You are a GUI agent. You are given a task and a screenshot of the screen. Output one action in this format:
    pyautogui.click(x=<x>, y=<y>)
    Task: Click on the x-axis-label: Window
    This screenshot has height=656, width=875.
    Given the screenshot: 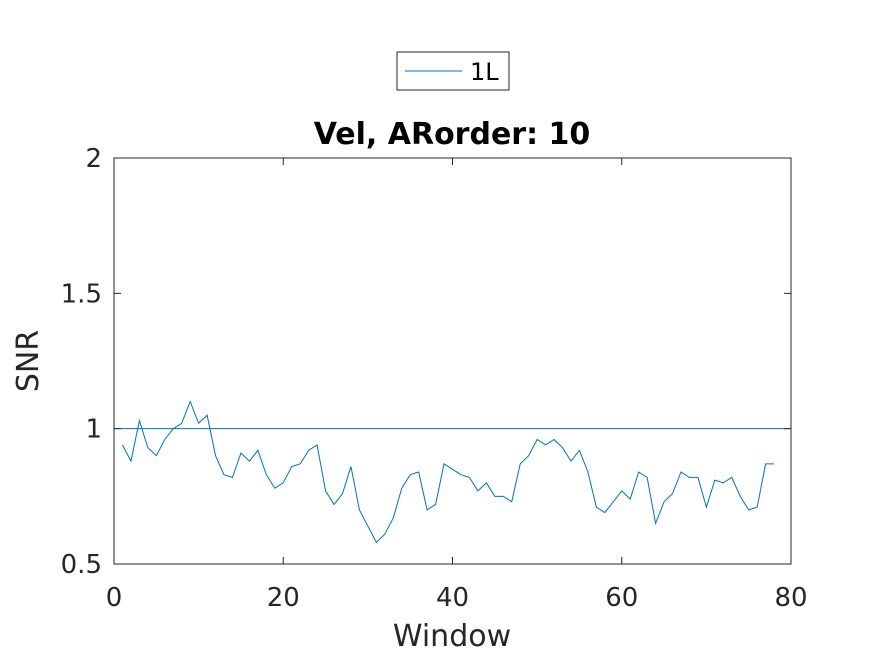 What is the action you would take?
    pyautogui.click(x=452, y=636)
    